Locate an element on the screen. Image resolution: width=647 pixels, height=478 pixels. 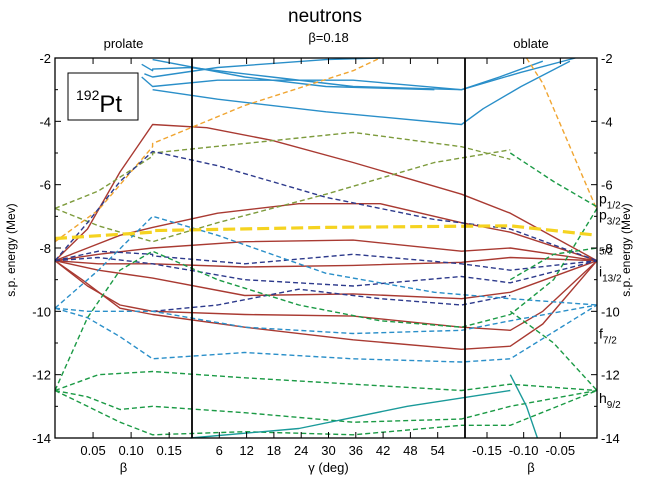
y-axis-label-right: s.p. energy (Mev) is located at coordinates (626, 249).